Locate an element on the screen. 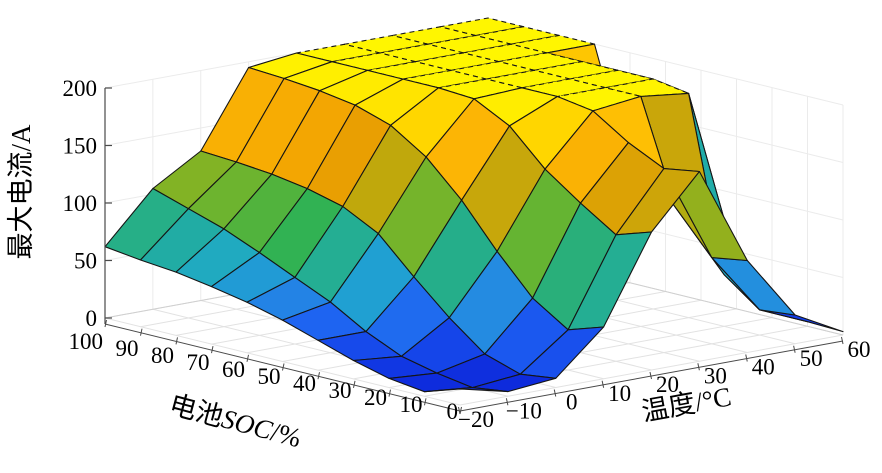 This screenshot has height=473, width=882. temp-tick-label: 10 is located at coordinates (619, 393).